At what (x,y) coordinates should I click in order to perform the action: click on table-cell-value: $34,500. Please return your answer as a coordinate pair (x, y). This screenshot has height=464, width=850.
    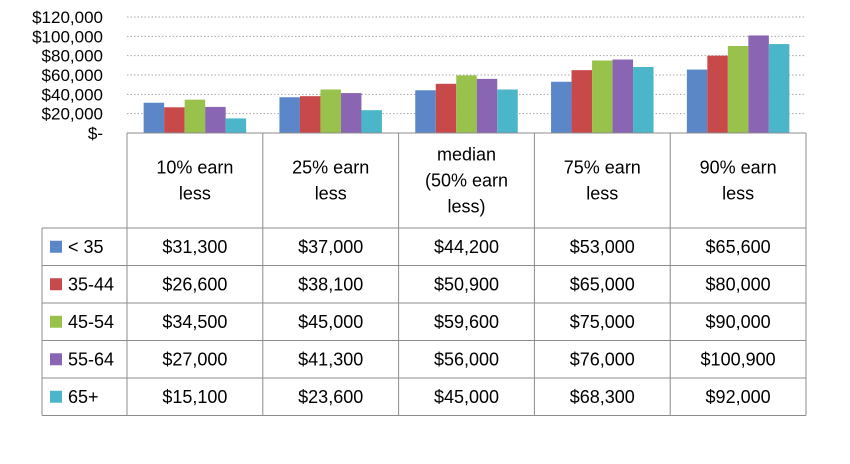
    Looking at the image, I should click on (194, 322).